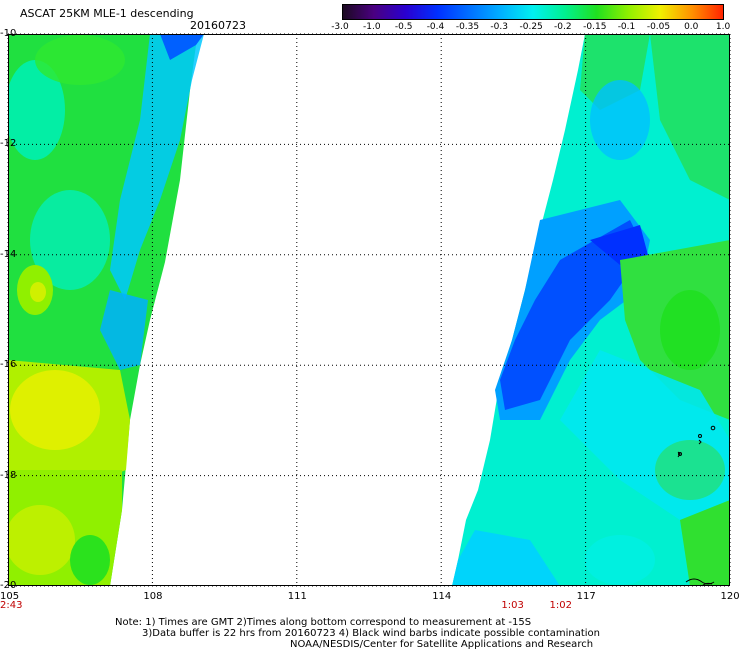 The height and width of the screenshot is (650, 740). What do you see at coordinates (8, 254) in the screenshot?
I see `latitude-label: -14` at bounding box center [8, 254].